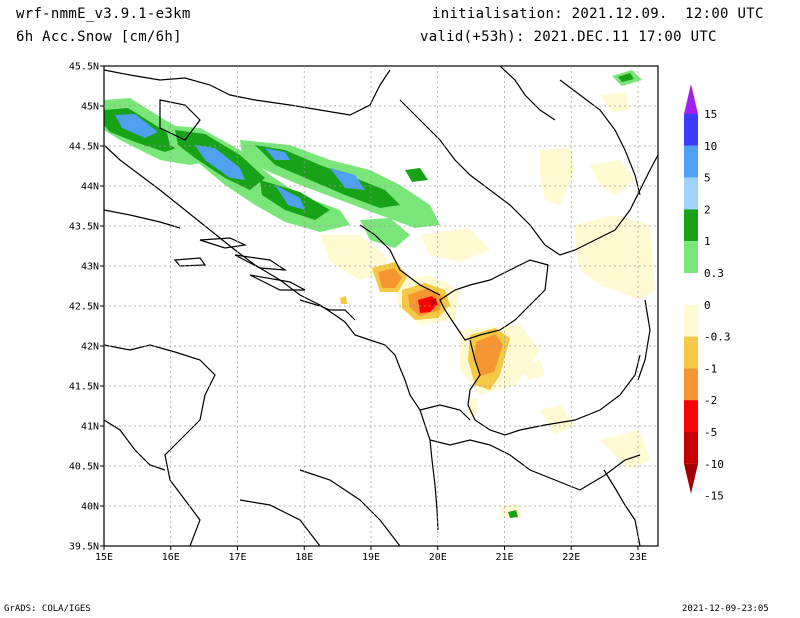 The image size is (800, 618). Describe the element at coordinates (714, 496) in the screenshot. I see `colorbar-label: -15` at that location.